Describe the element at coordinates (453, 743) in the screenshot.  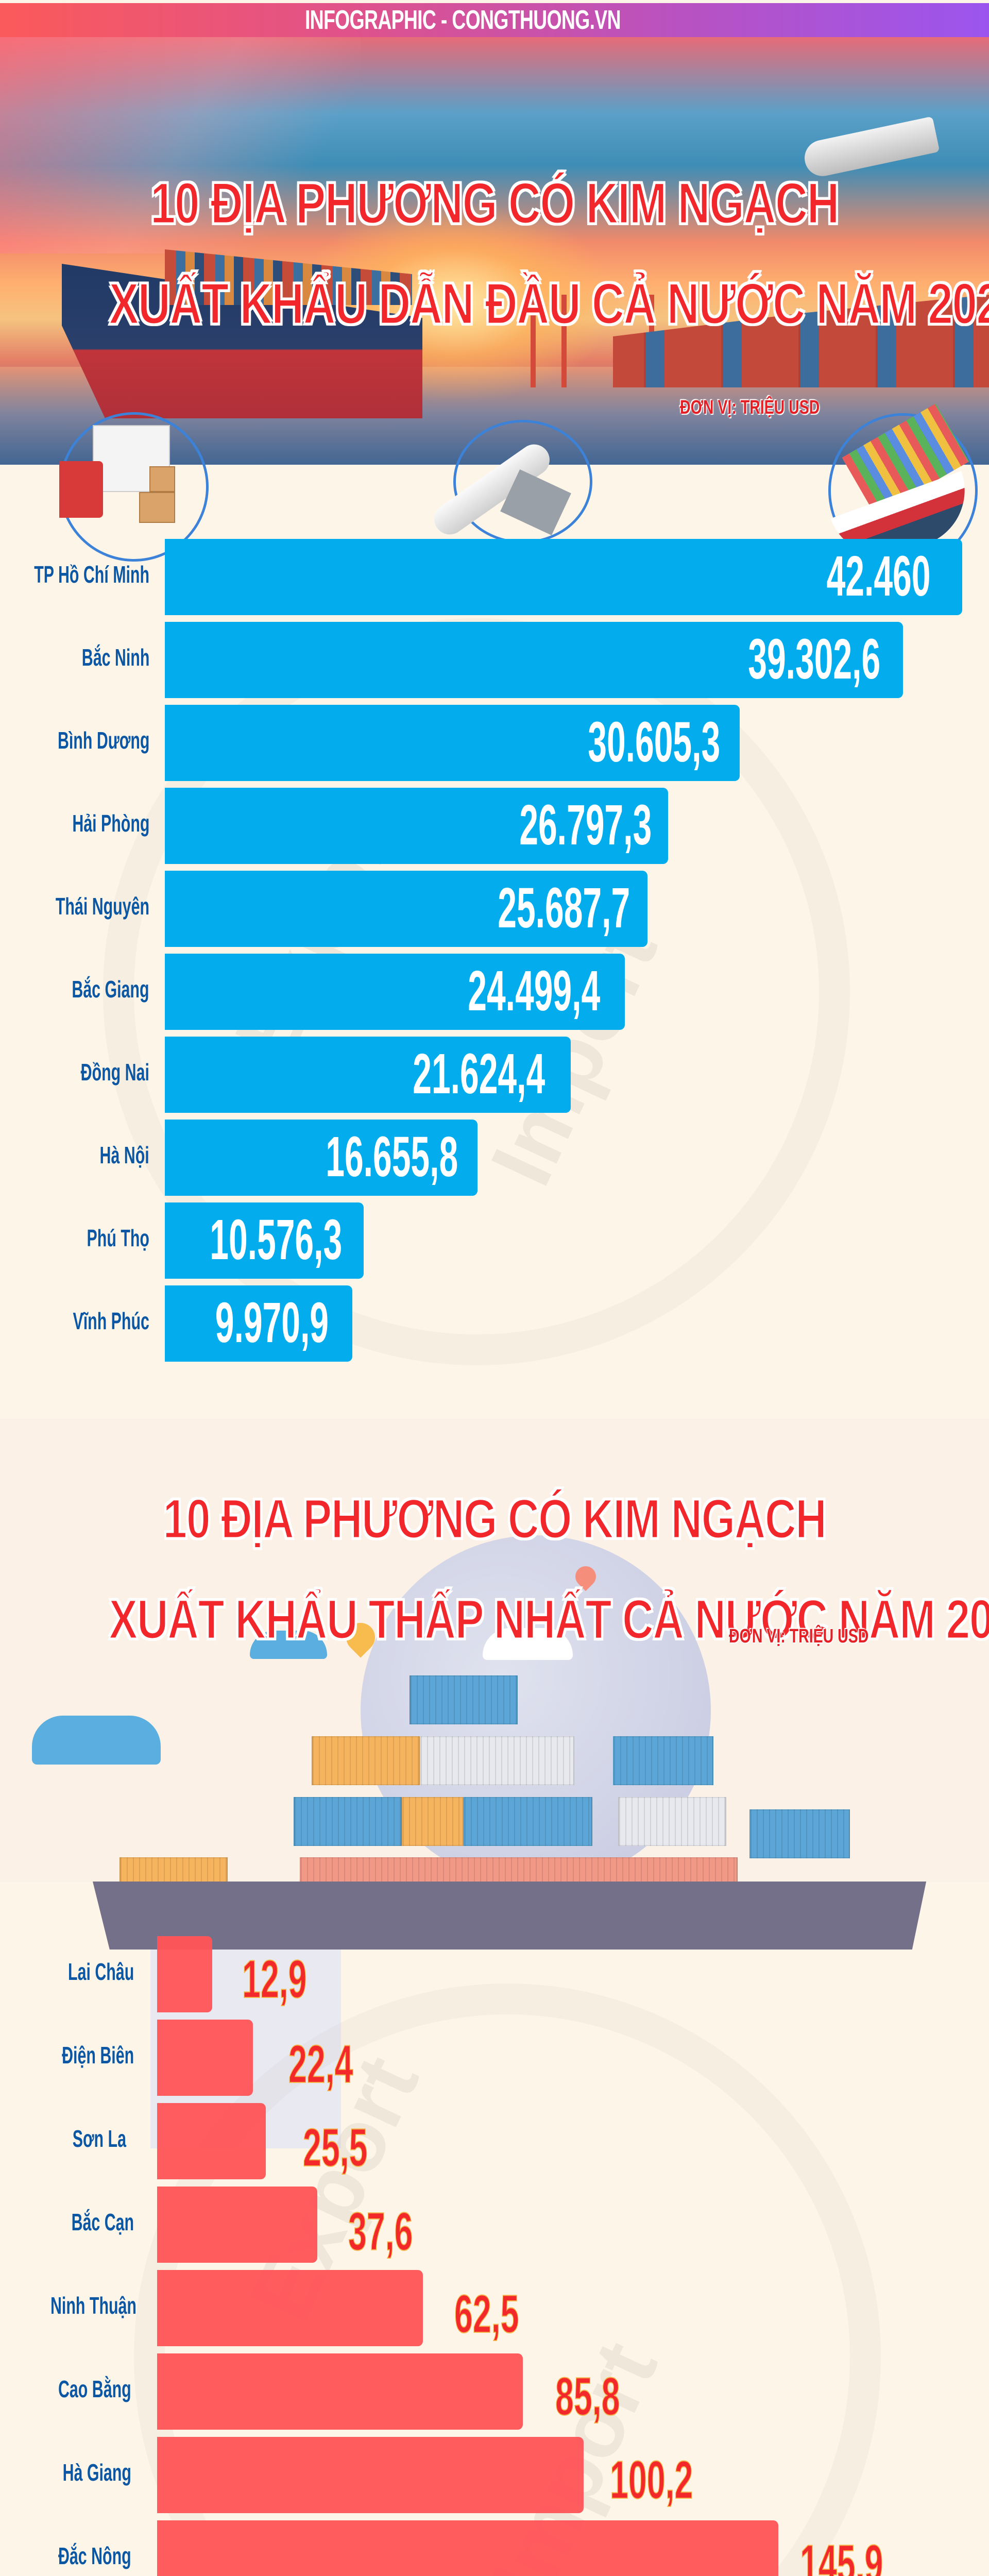
I see `bar-binh-duong: 30.605,3` at that location.